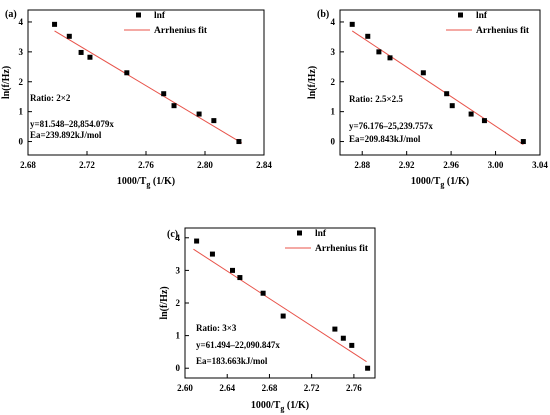  Describe the element at coordinates (11, 14) in the screenshot. I see `panel-label: (a)` at that location.